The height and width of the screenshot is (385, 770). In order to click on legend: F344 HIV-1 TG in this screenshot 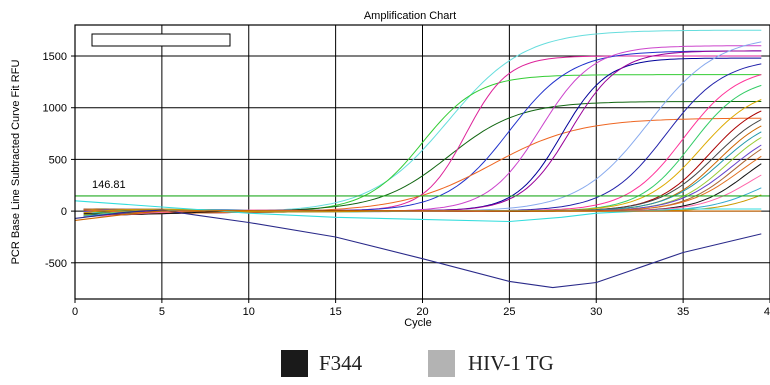, I will do `click(385, 363)`.